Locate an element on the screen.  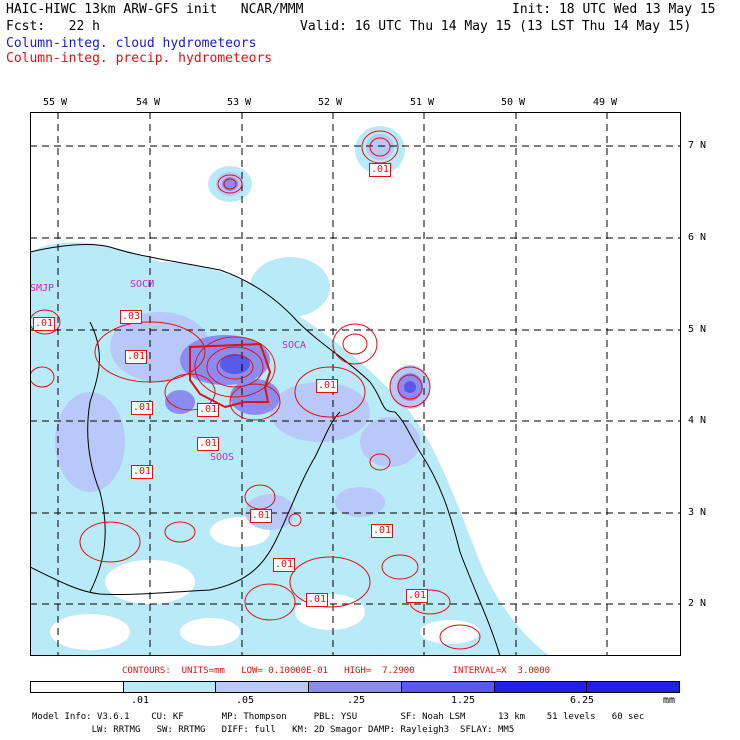
legend-tick: .05 is located at coordinates (245, 700).